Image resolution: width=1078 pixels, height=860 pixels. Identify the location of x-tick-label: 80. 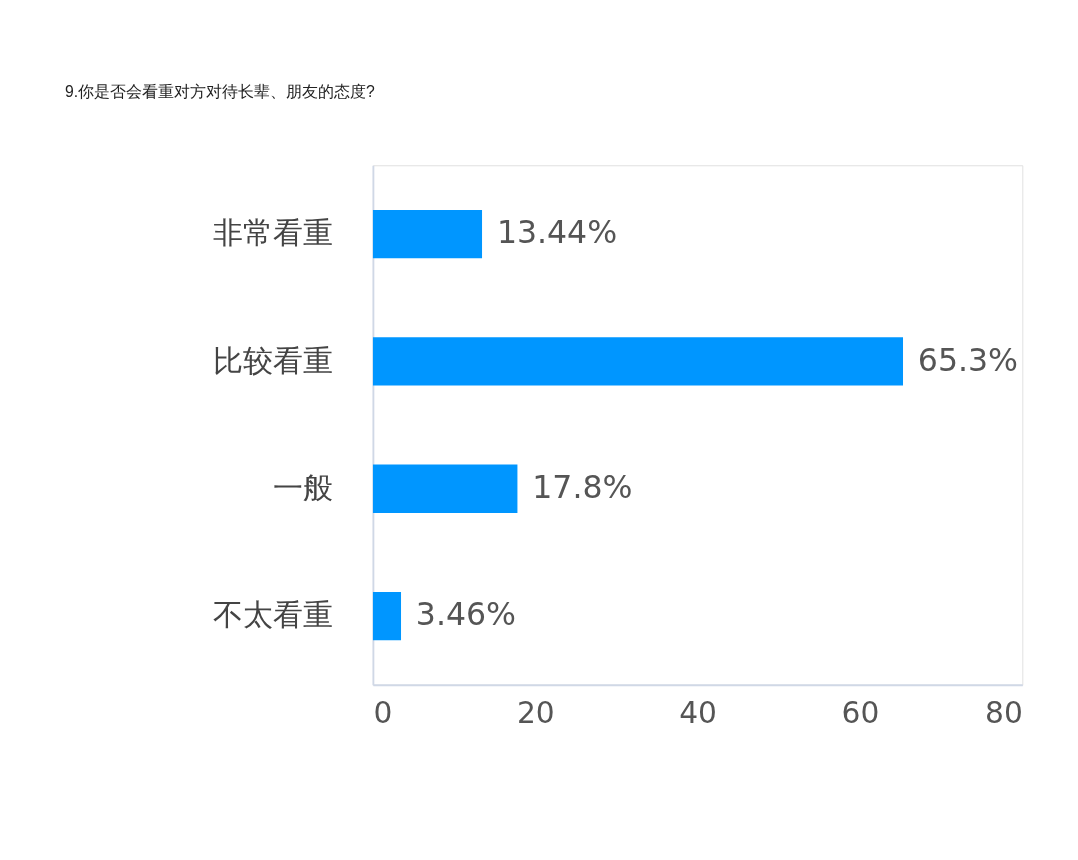
(1004, 713).